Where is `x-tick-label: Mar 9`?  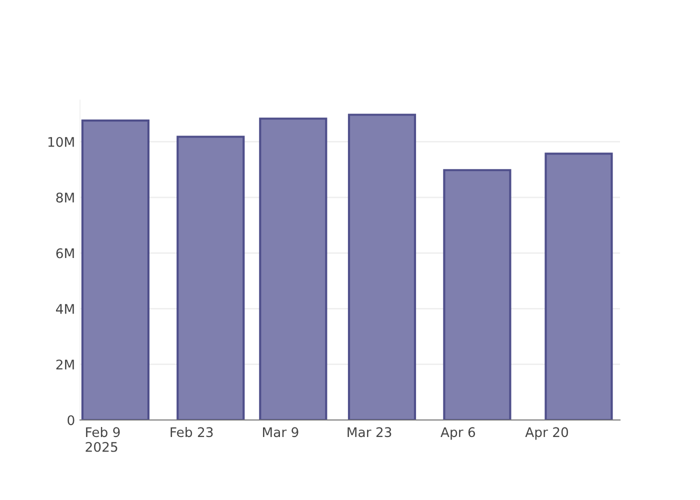 x-tick-label: Mar 9 is located at coordinates (280, 432).